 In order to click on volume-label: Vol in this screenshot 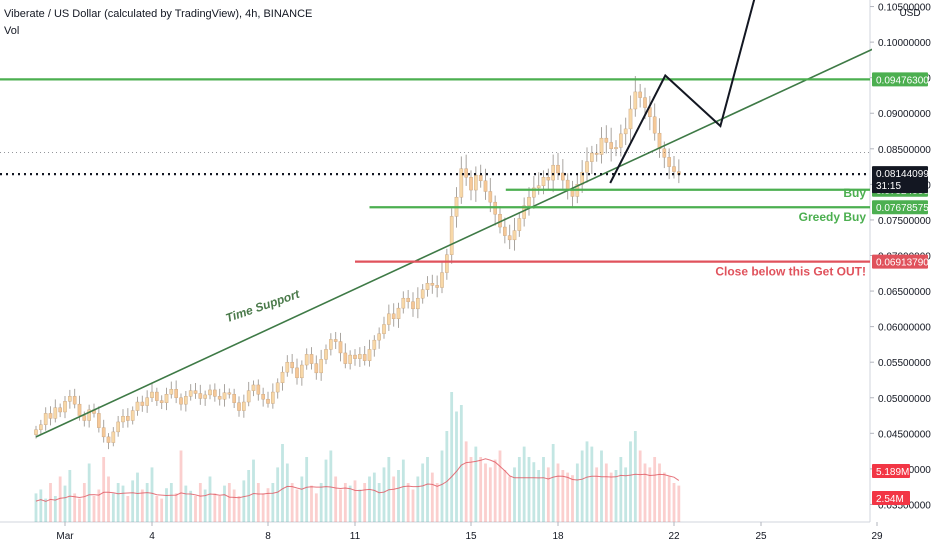, I will do `click(12, 31)`.